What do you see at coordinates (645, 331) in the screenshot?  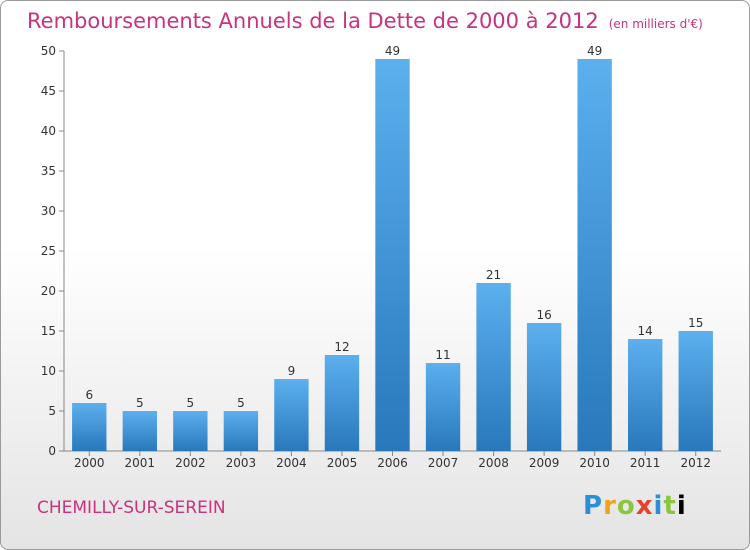 I see `bar-value-label: 14` at bounding box center [645, 331].